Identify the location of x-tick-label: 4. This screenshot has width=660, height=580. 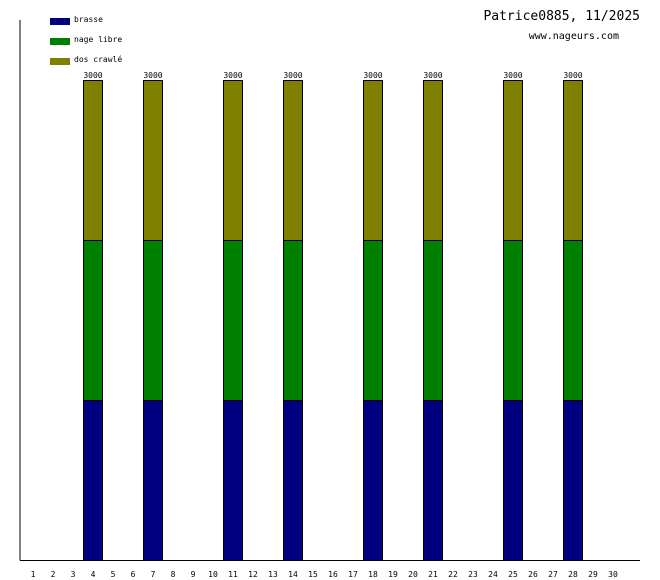
(93, 574).